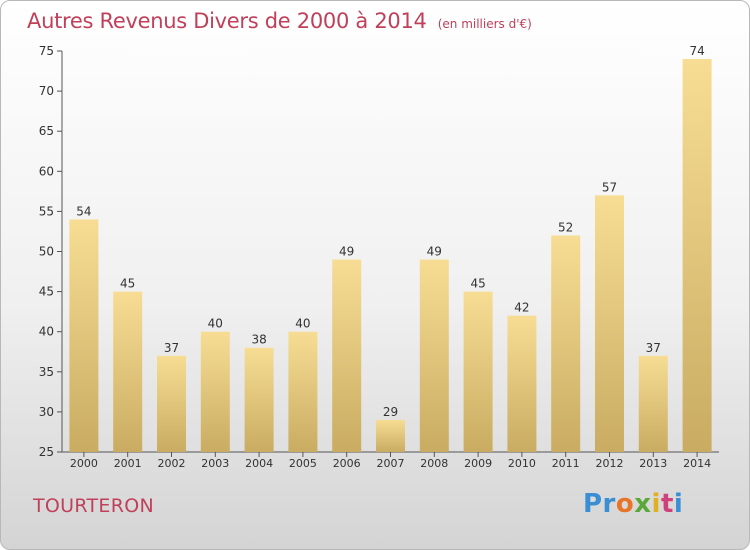  I want to click on y-tick-label: 40, so click(46, 332).